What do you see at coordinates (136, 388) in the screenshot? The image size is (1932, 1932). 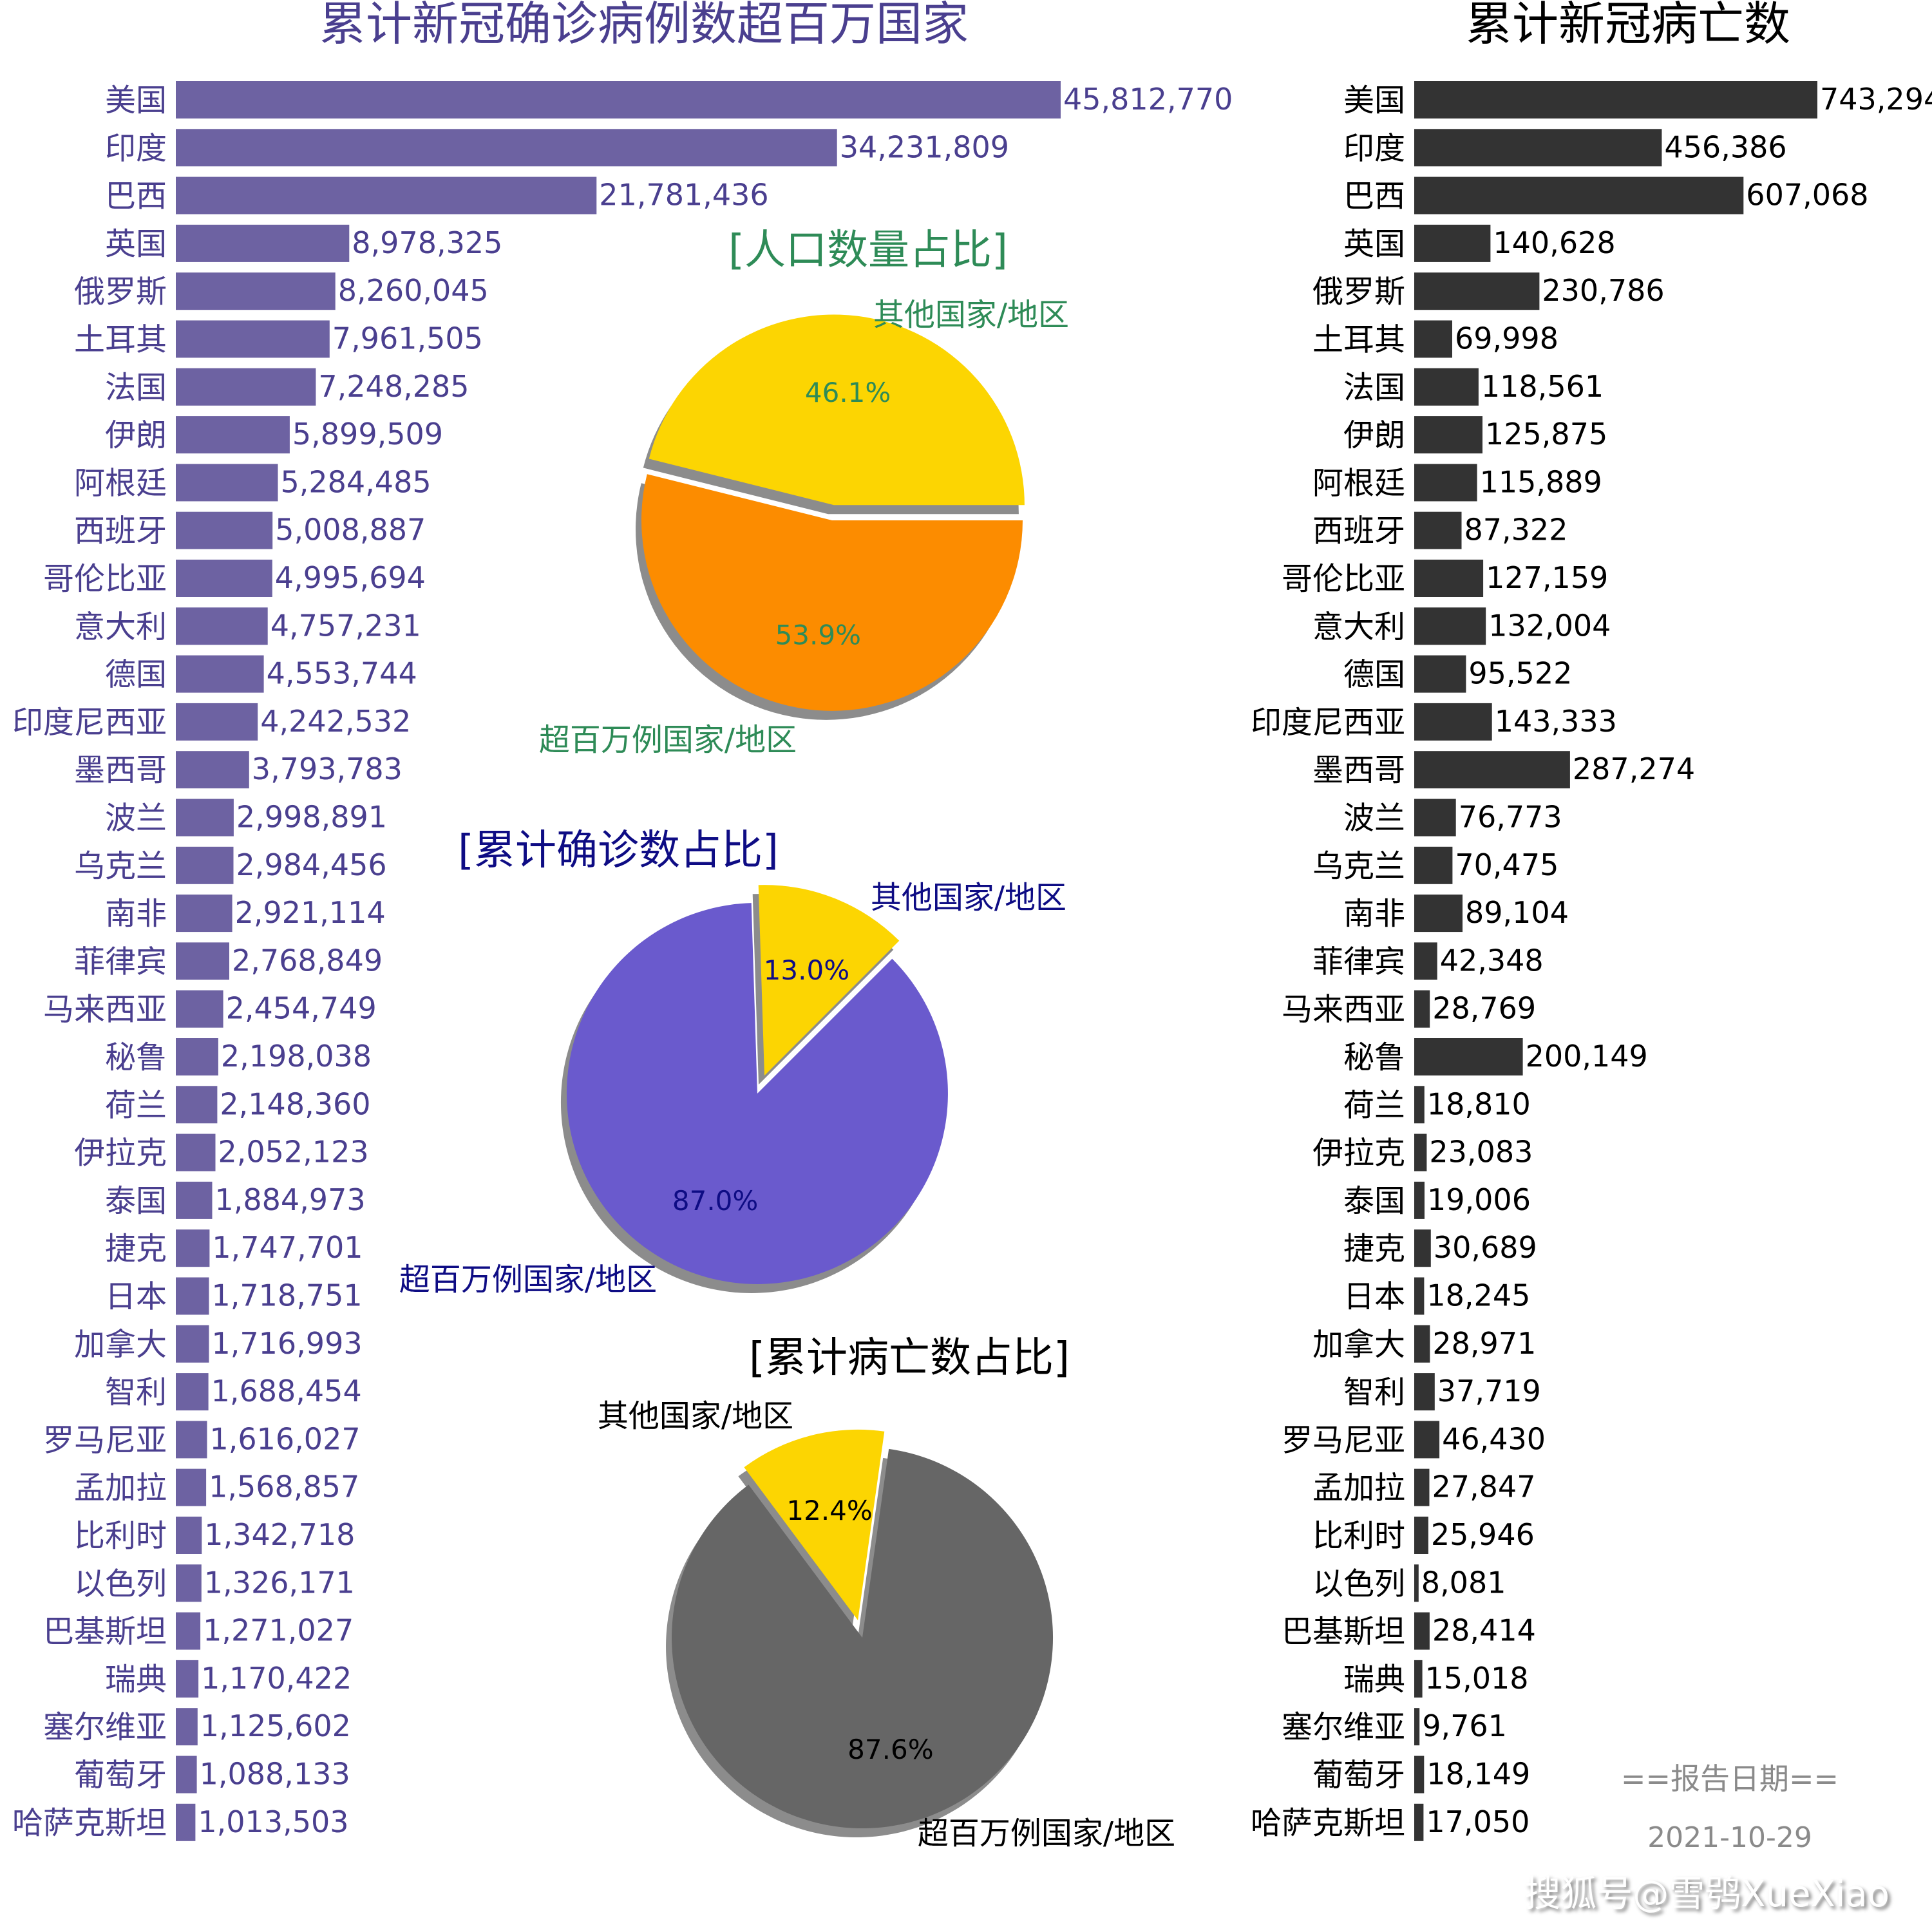 I see `confirmed-category-label: 法国` at bounding box center [136, 388].